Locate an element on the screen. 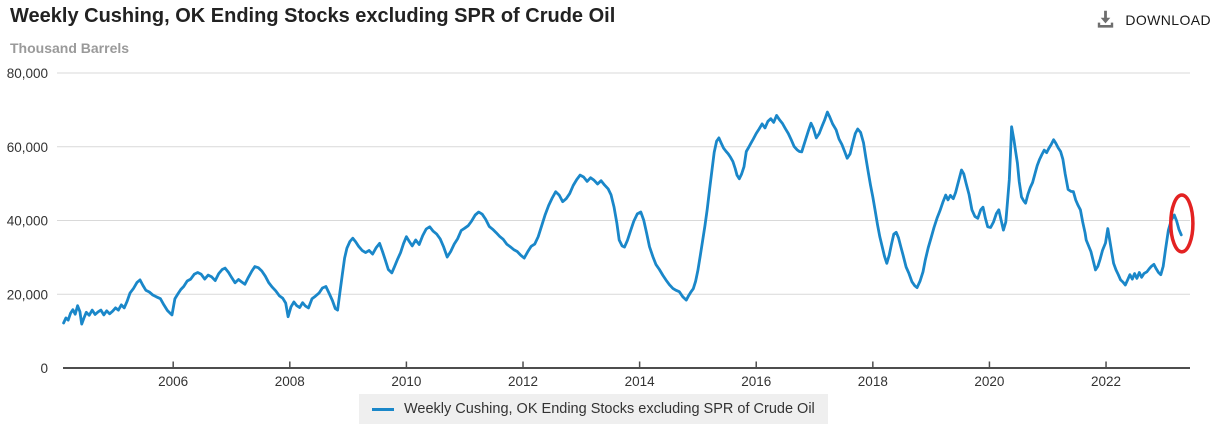 The height and width of the screenshot is (428, 1223). x-tick-label-2014: 2014 is located at coordinates (640, 381).